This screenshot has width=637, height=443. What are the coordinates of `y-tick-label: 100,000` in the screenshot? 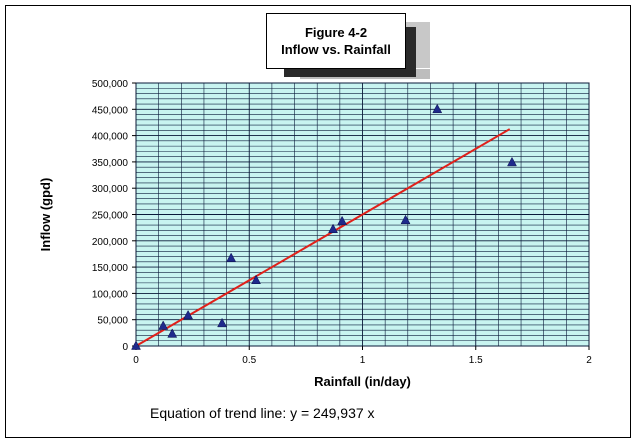 It's located at (110, 294).